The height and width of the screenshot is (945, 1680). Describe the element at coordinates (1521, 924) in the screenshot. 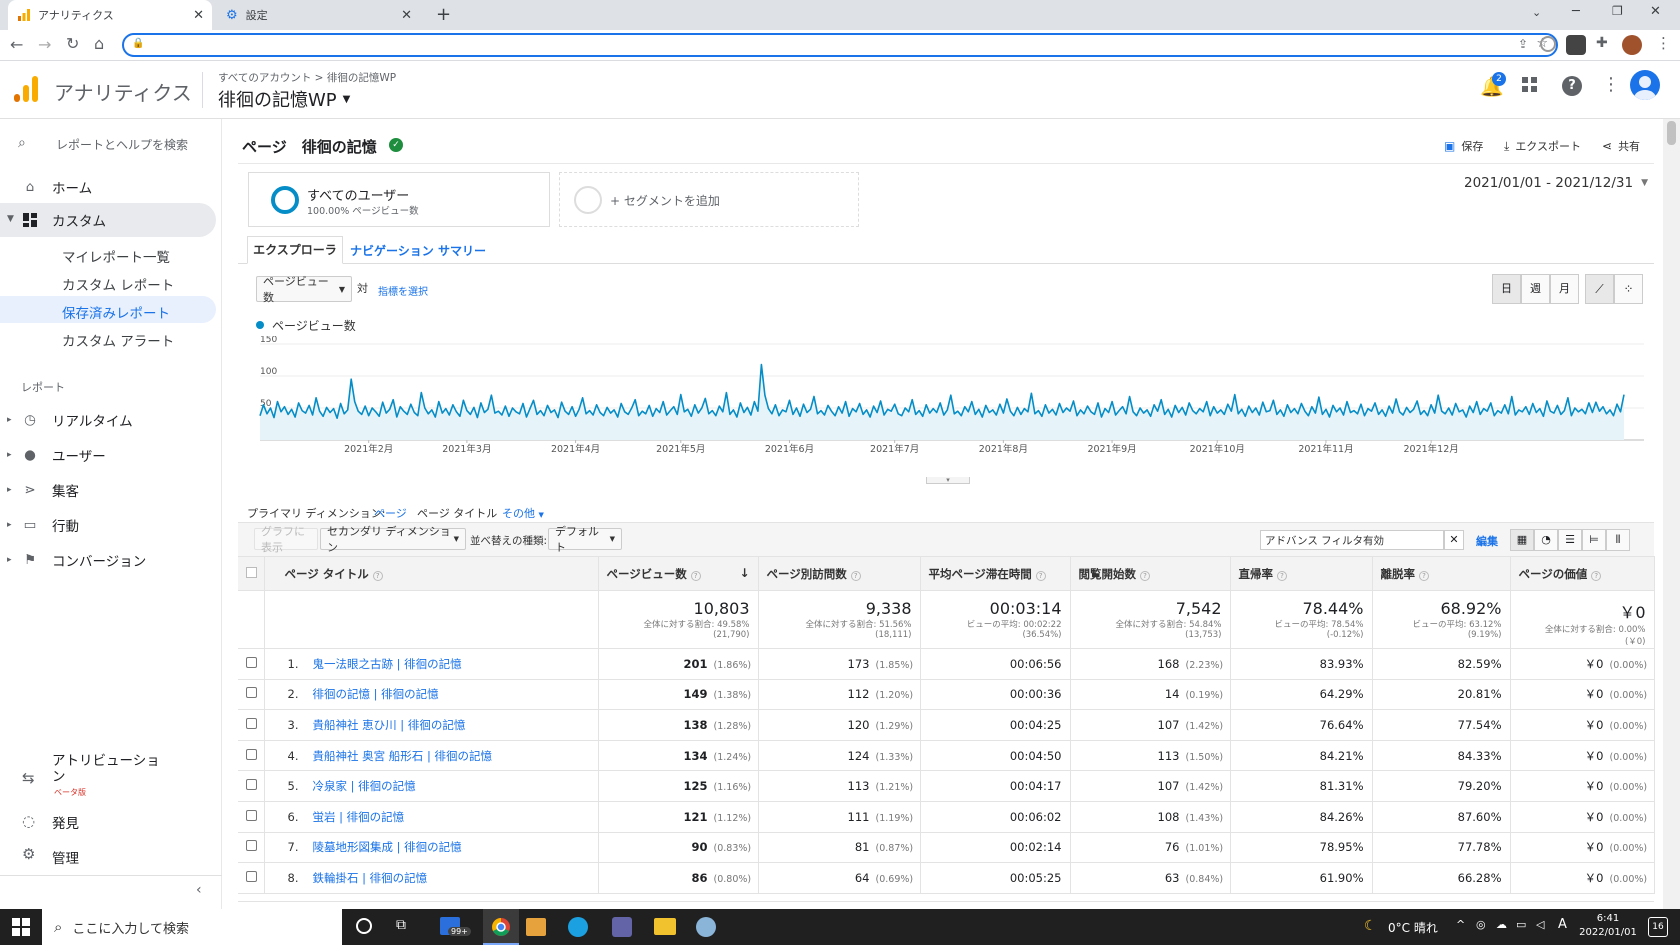

I see `network-icon: ▭` at that location.